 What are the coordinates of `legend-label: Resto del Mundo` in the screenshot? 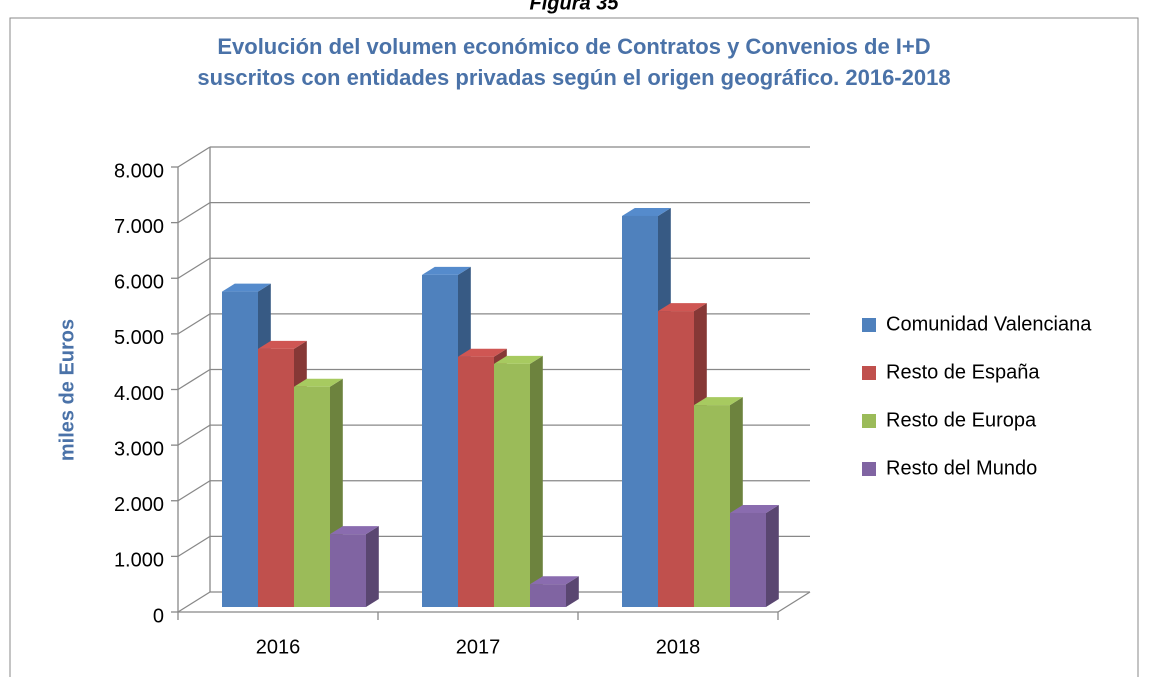 It's located at (961, 468).